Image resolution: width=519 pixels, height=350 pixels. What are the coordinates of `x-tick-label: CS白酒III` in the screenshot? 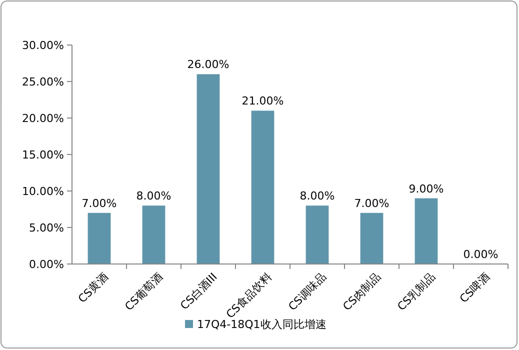 It's located at (199, 291).